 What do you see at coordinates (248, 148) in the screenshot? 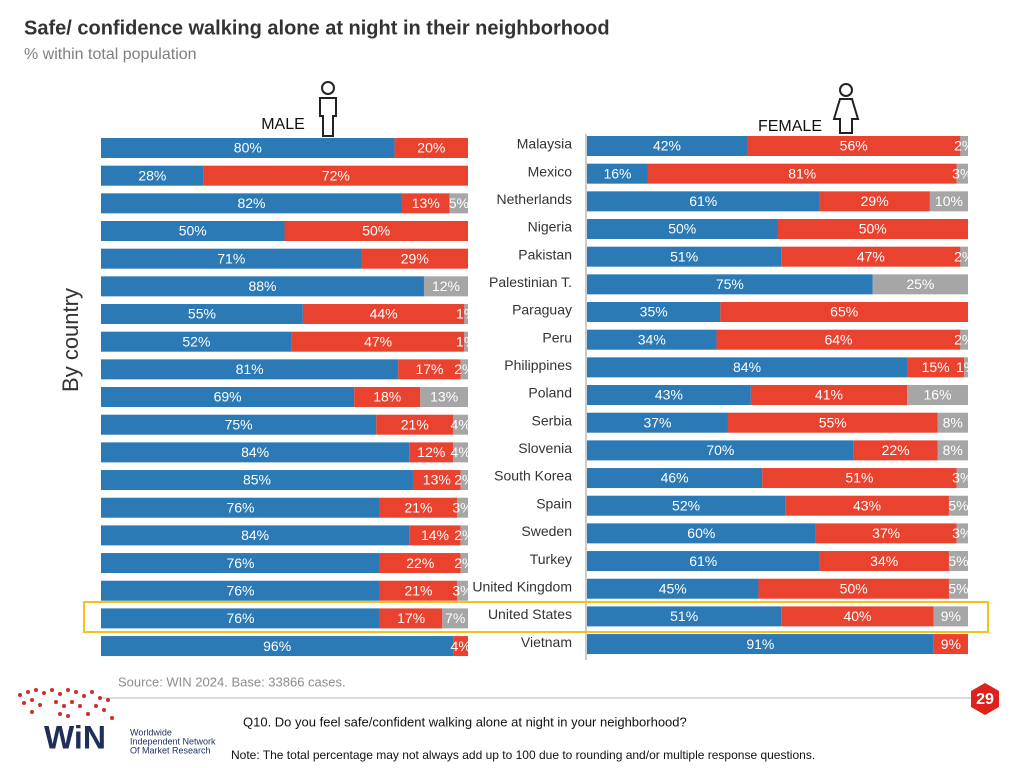
I see `value-label: 80%` at bounding box center [248, 148].